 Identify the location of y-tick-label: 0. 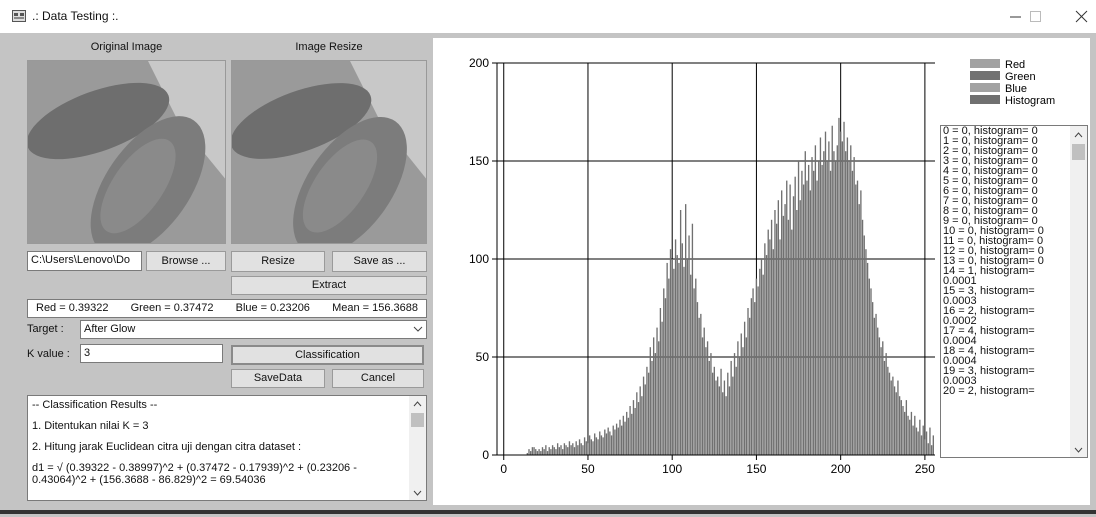
(485, 455).